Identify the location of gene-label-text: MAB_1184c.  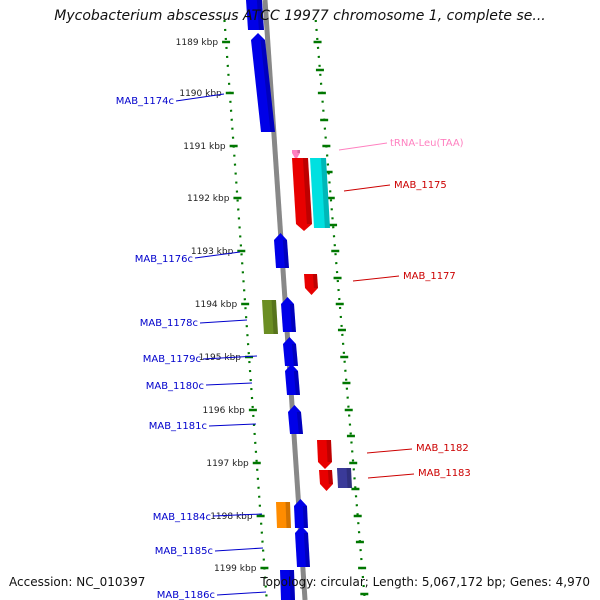
(182, 517).